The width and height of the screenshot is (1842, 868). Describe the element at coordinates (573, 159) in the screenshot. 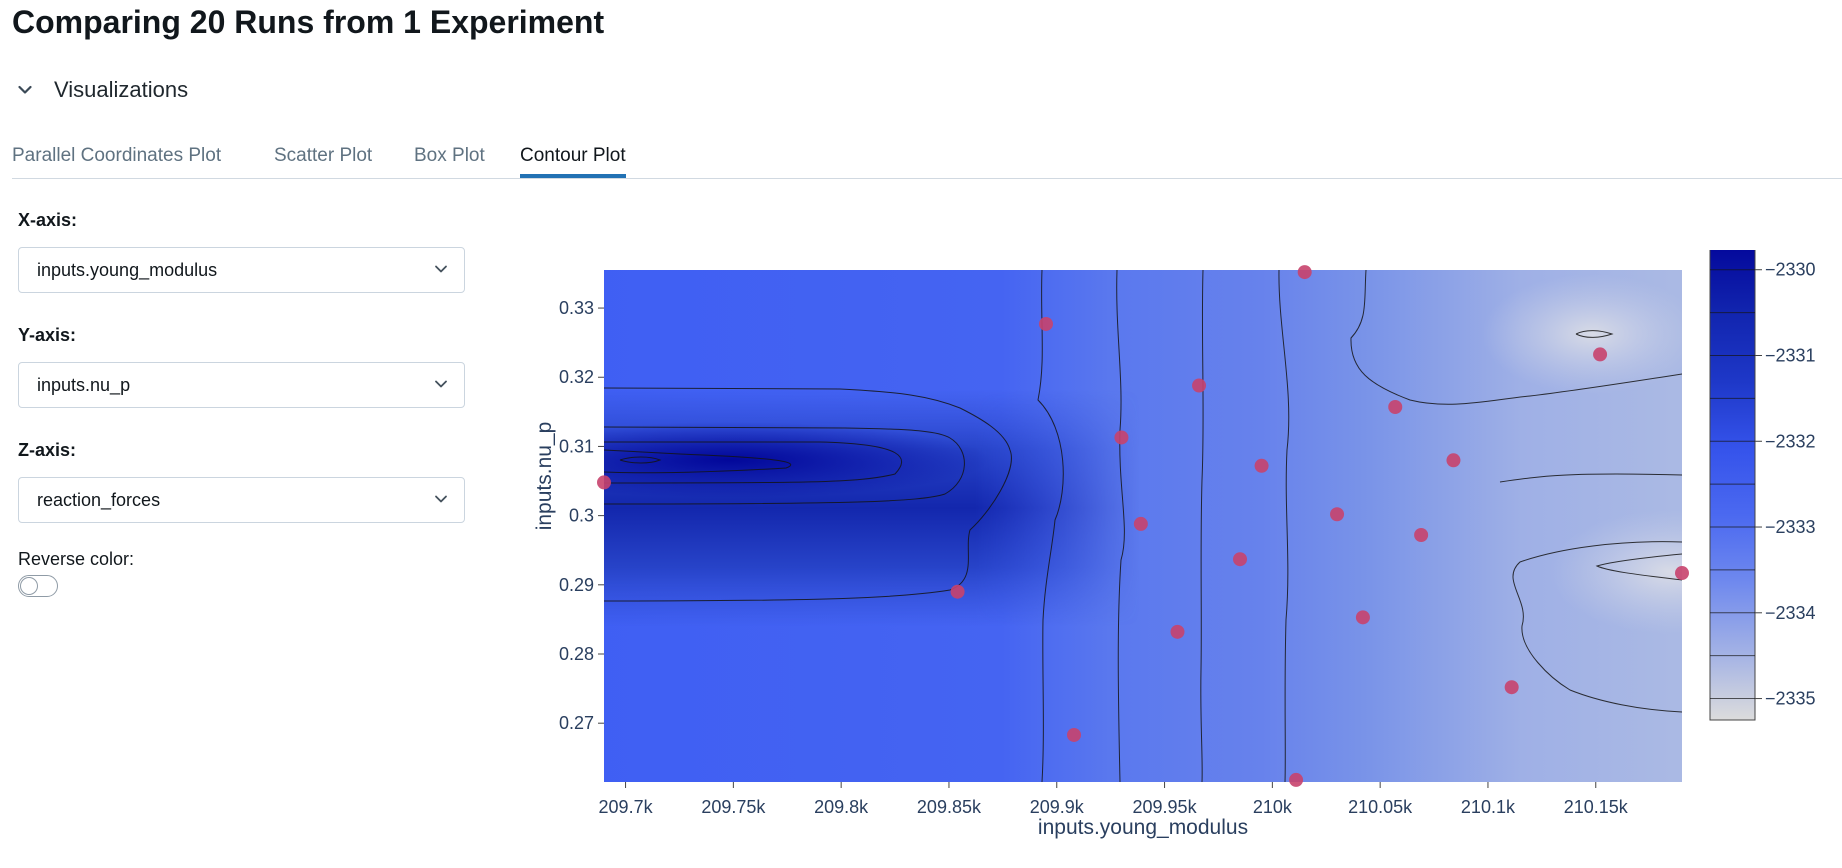

I see `tab-contour-plot: Contour Plot` at that location.